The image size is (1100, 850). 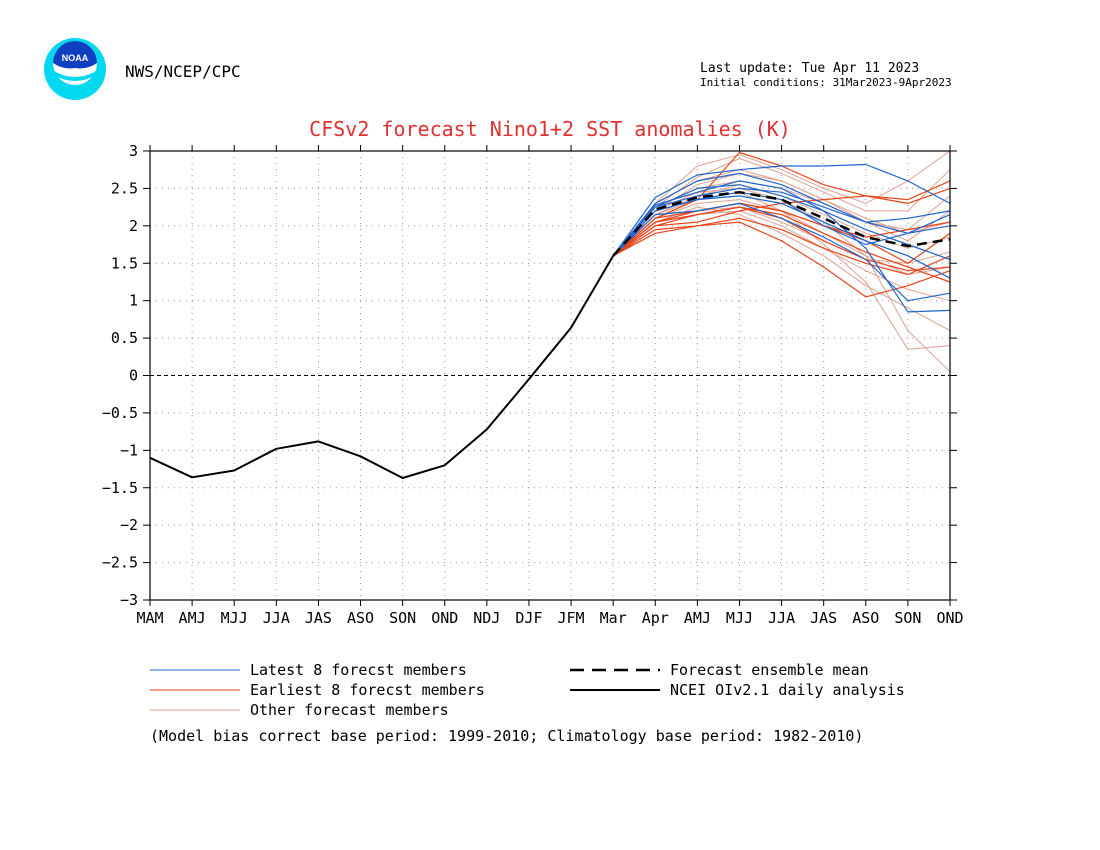 I want to click on latest-members-lines, so click(x=781, y=238).